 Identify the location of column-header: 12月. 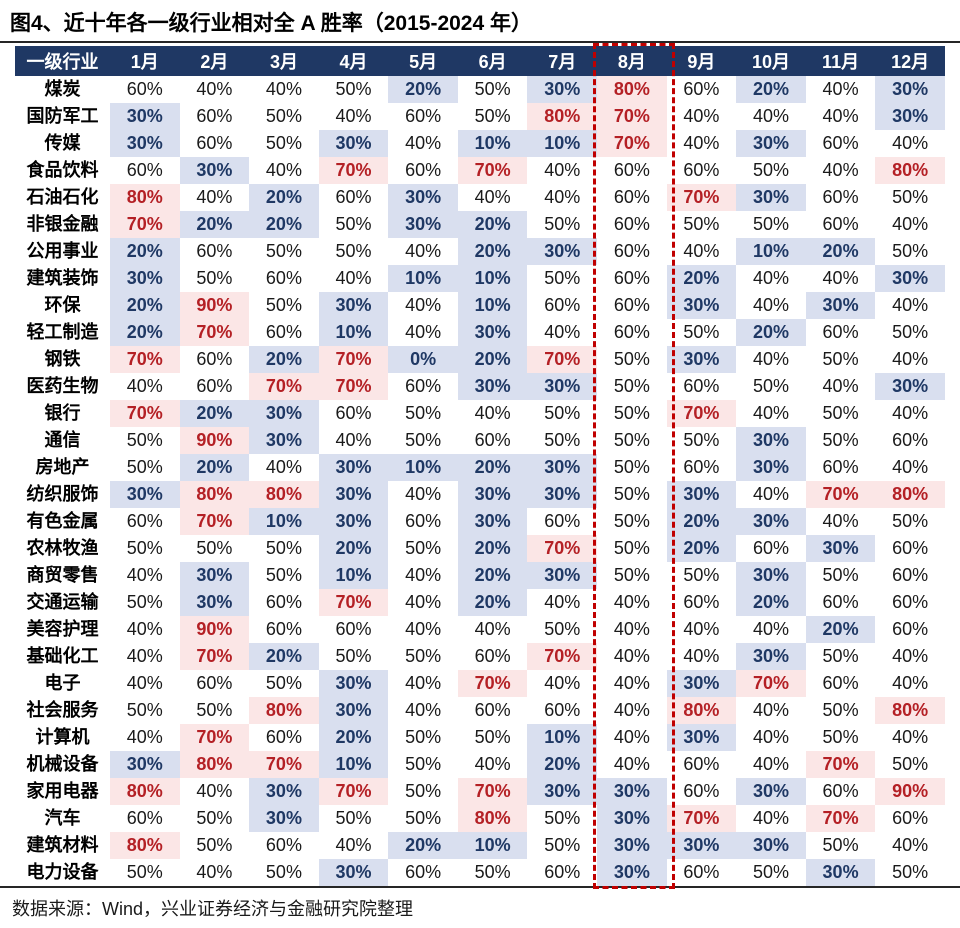
(910, 61).